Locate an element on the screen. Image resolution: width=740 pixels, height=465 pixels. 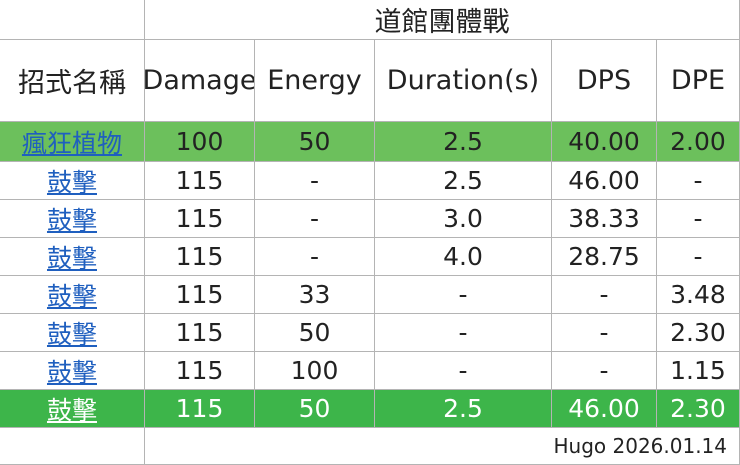
cell-value: 40.00 is located at coordinates (604, 141).